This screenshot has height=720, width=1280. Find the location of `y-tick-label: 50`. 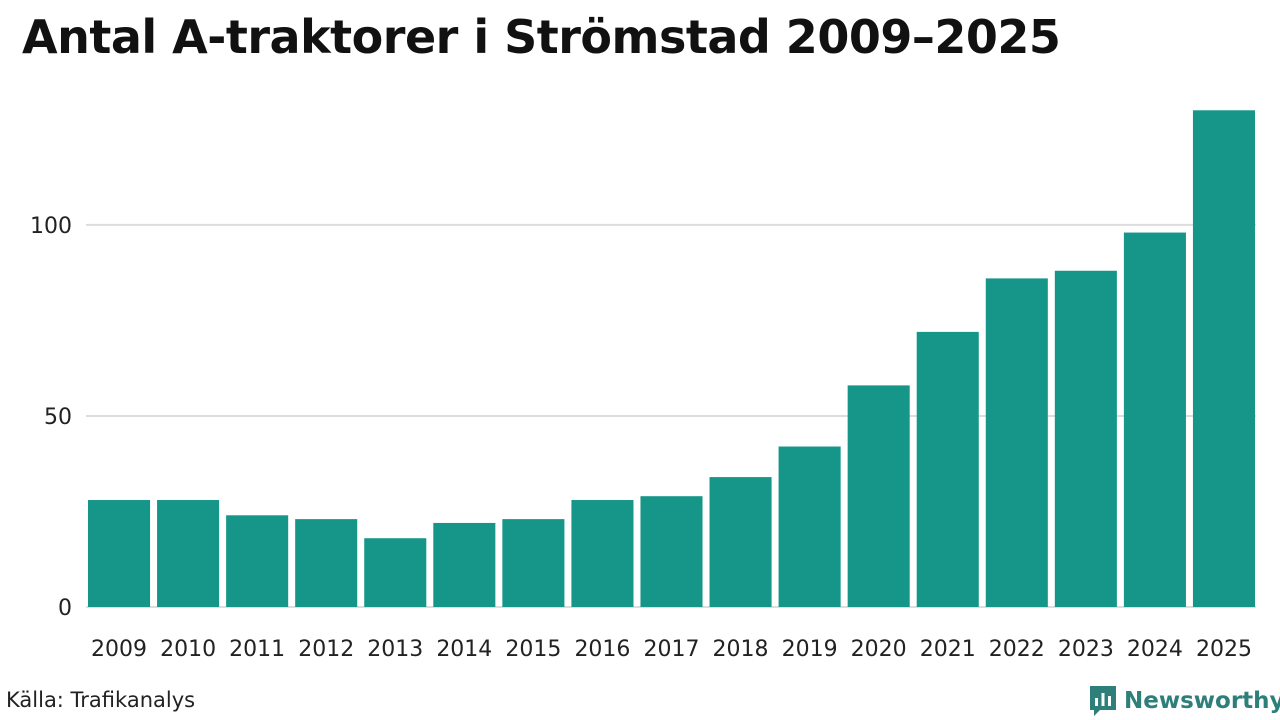

y-tick-label: 50 is located at coordinates (58, 417).